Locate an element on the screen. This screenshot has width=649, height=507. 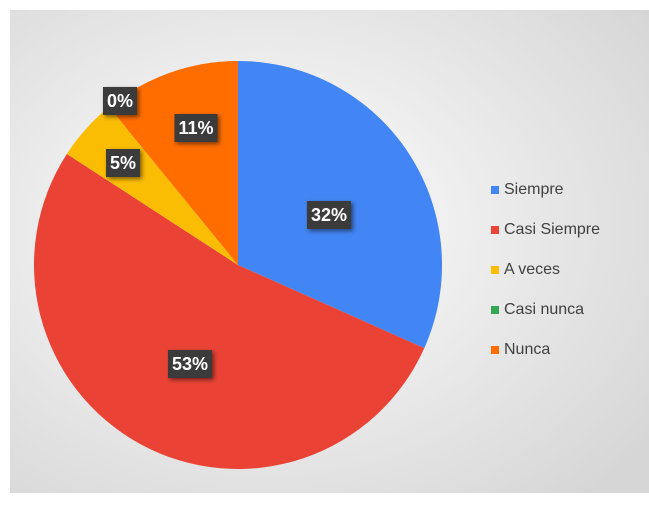
legend-label: Siempre is located at coordinates (534, 189).